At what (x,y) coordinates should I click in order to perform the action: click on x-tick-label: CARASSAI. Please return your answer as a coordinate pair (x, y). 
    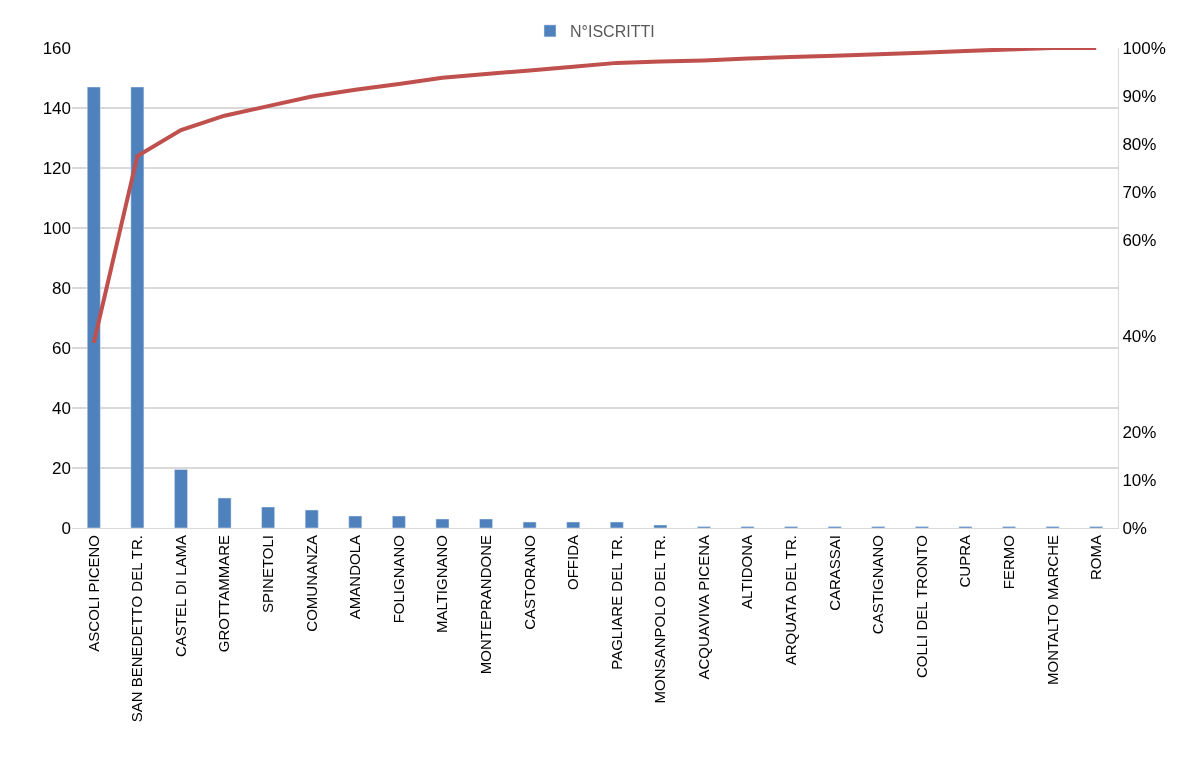
    Looking at the image, I should click on (834, 573).